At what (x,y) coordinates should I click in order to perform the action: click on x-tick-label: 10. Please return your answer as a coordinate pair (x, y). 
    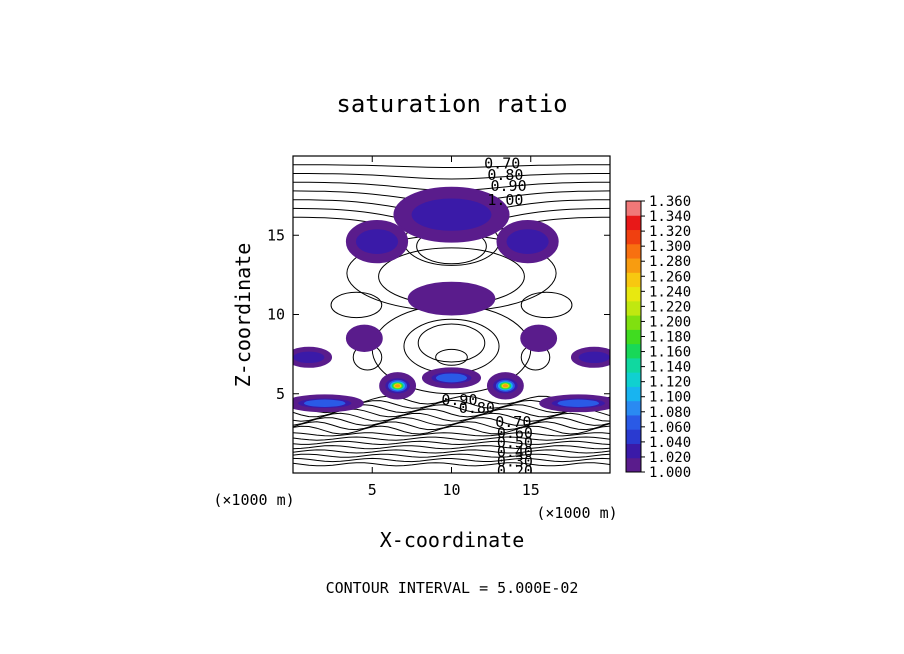
    Looking at the image, I should click on (451, 490).